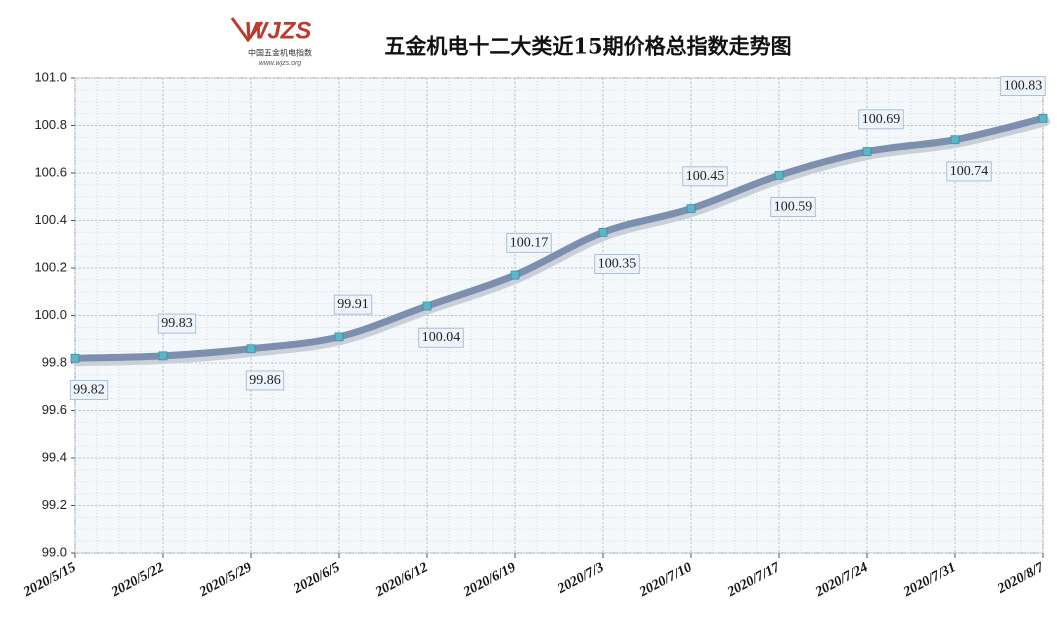  I want to click on value-label-box: 99.86, so click(265, 380).